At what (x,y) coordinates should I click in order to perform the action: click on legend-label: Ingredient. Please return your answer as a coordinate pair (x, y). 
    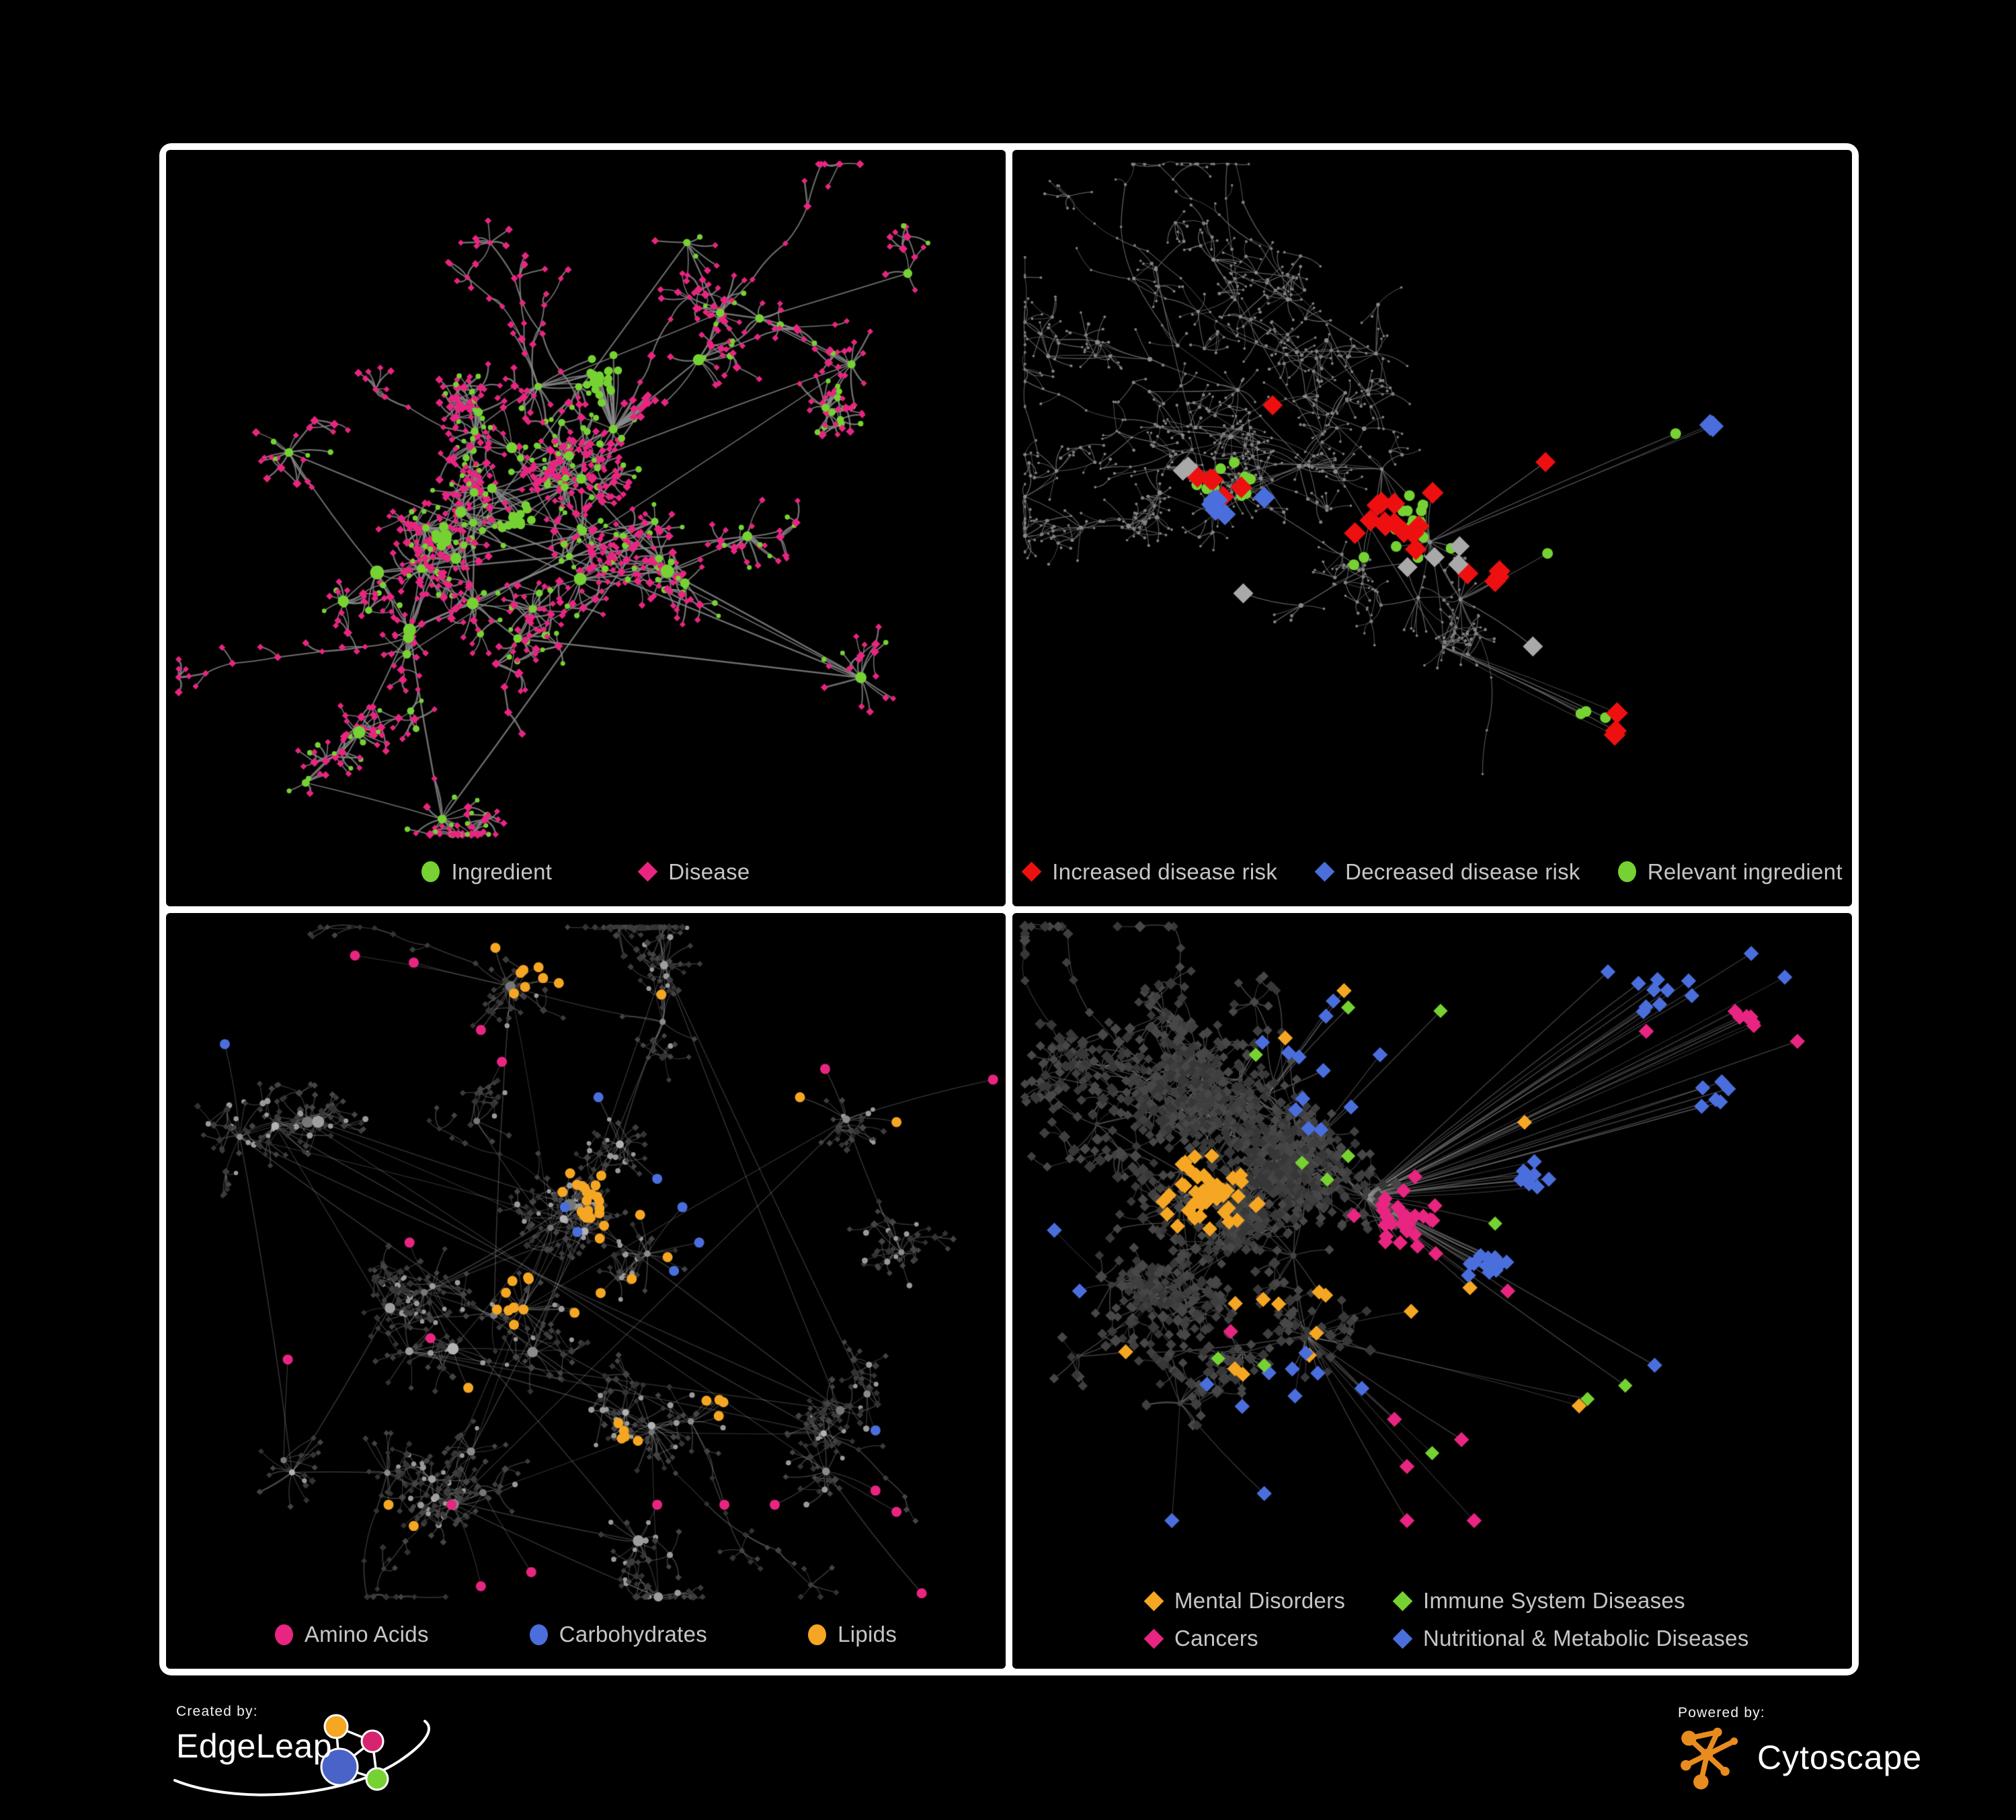
    Looking at the image, I should click on (502, 871).